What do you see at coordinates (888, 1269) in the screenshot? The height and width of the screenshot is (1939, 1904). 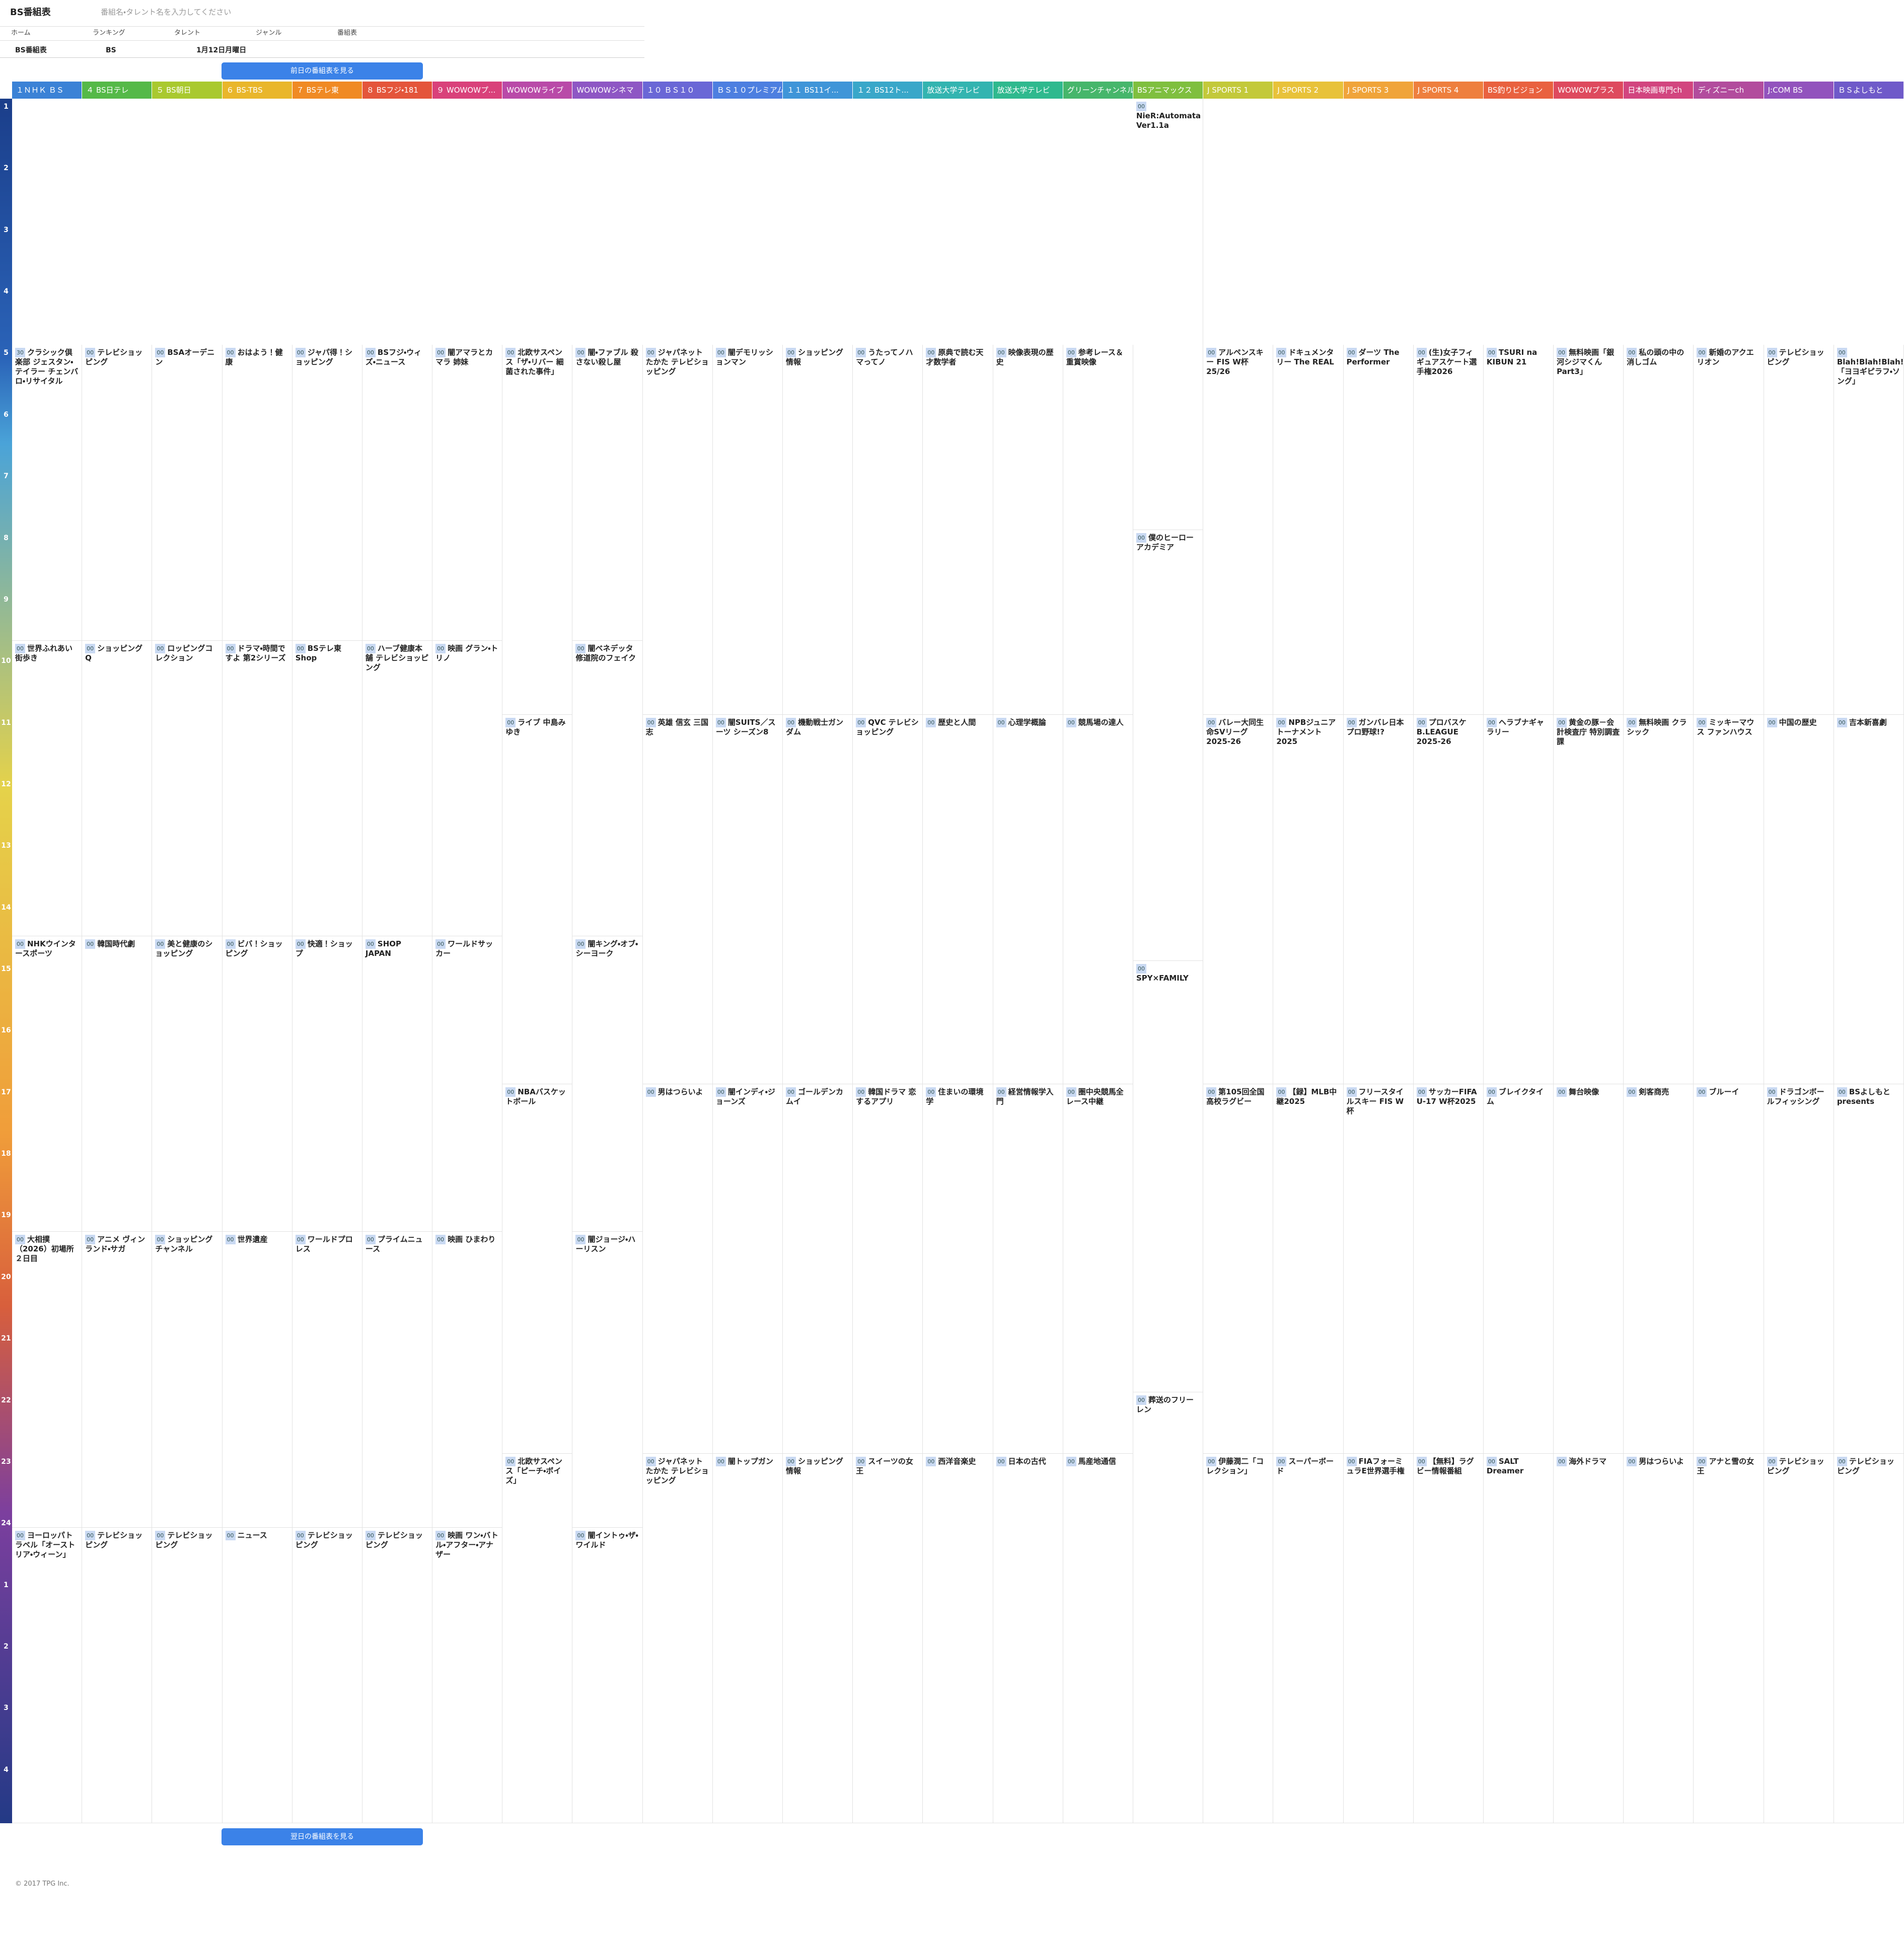 I see `program-cell: 00 韓国ドラマ 恋するアプリ` at bounding box center [888, 1269].